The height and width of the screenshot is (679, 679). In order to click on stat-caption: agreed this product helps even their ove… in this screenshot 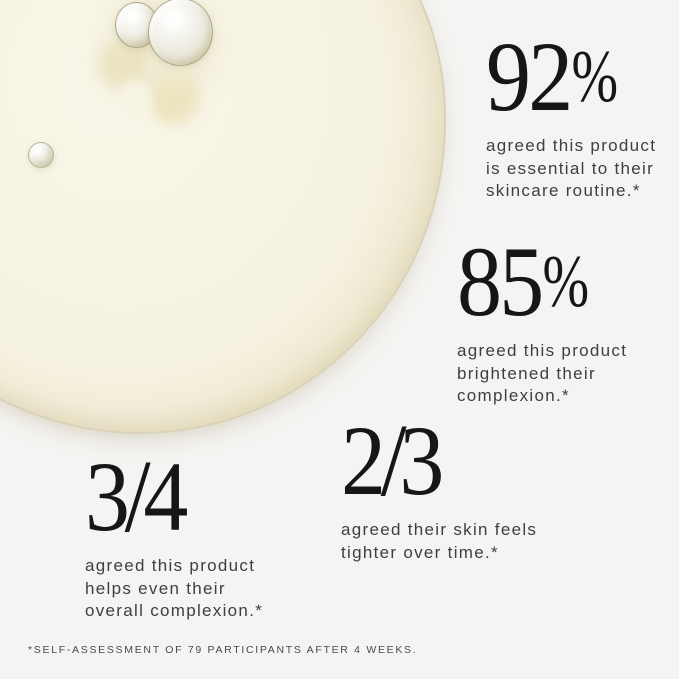, I will do `click(174, 589)`.